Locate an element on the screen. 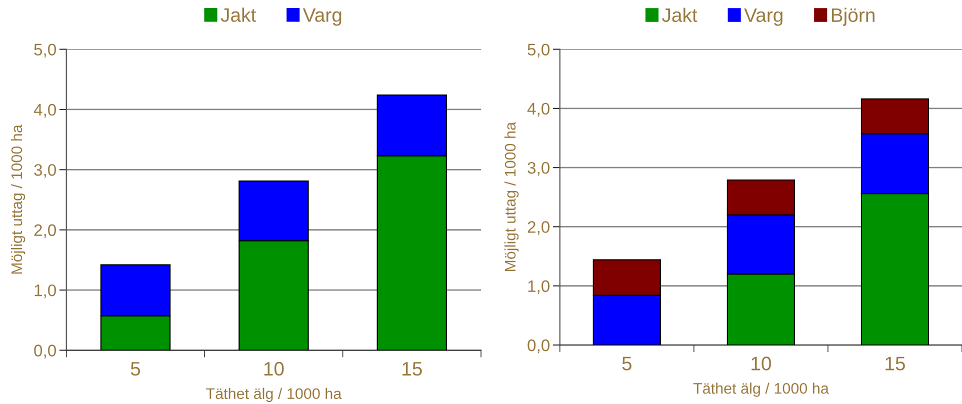 This screenshot has height=404, width=962. legend-label: Björn is located at coordinates (853, 17).